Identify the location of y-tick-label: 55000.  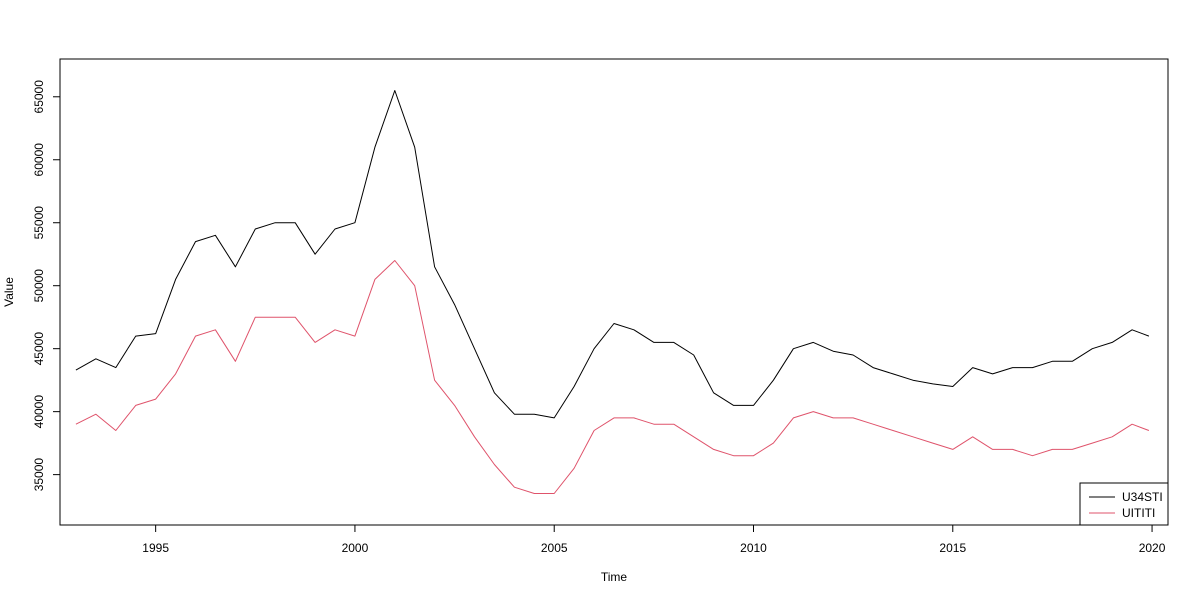
(39, 223).